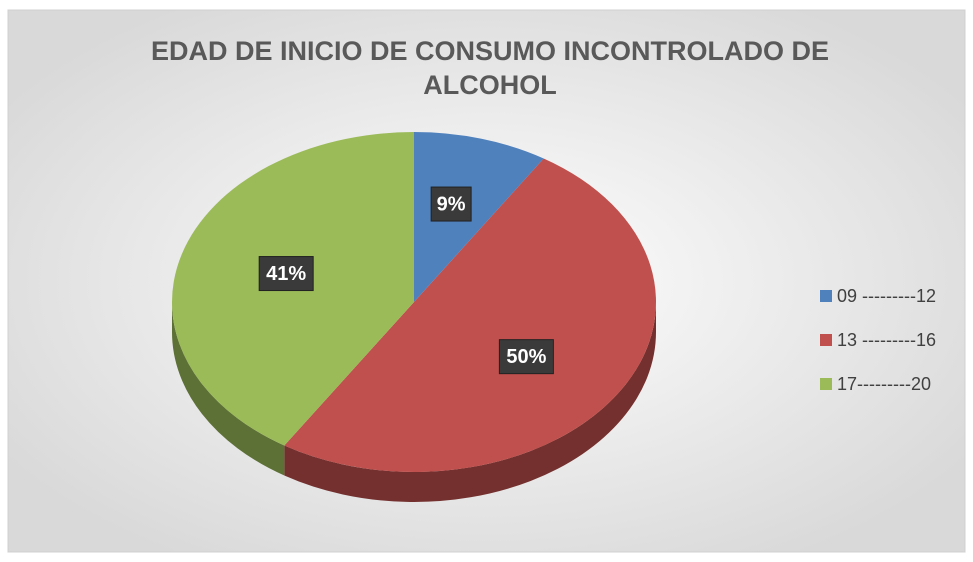 This screenshot has height=562, width=973. I want to click on pie-slice, so click(479, 217).